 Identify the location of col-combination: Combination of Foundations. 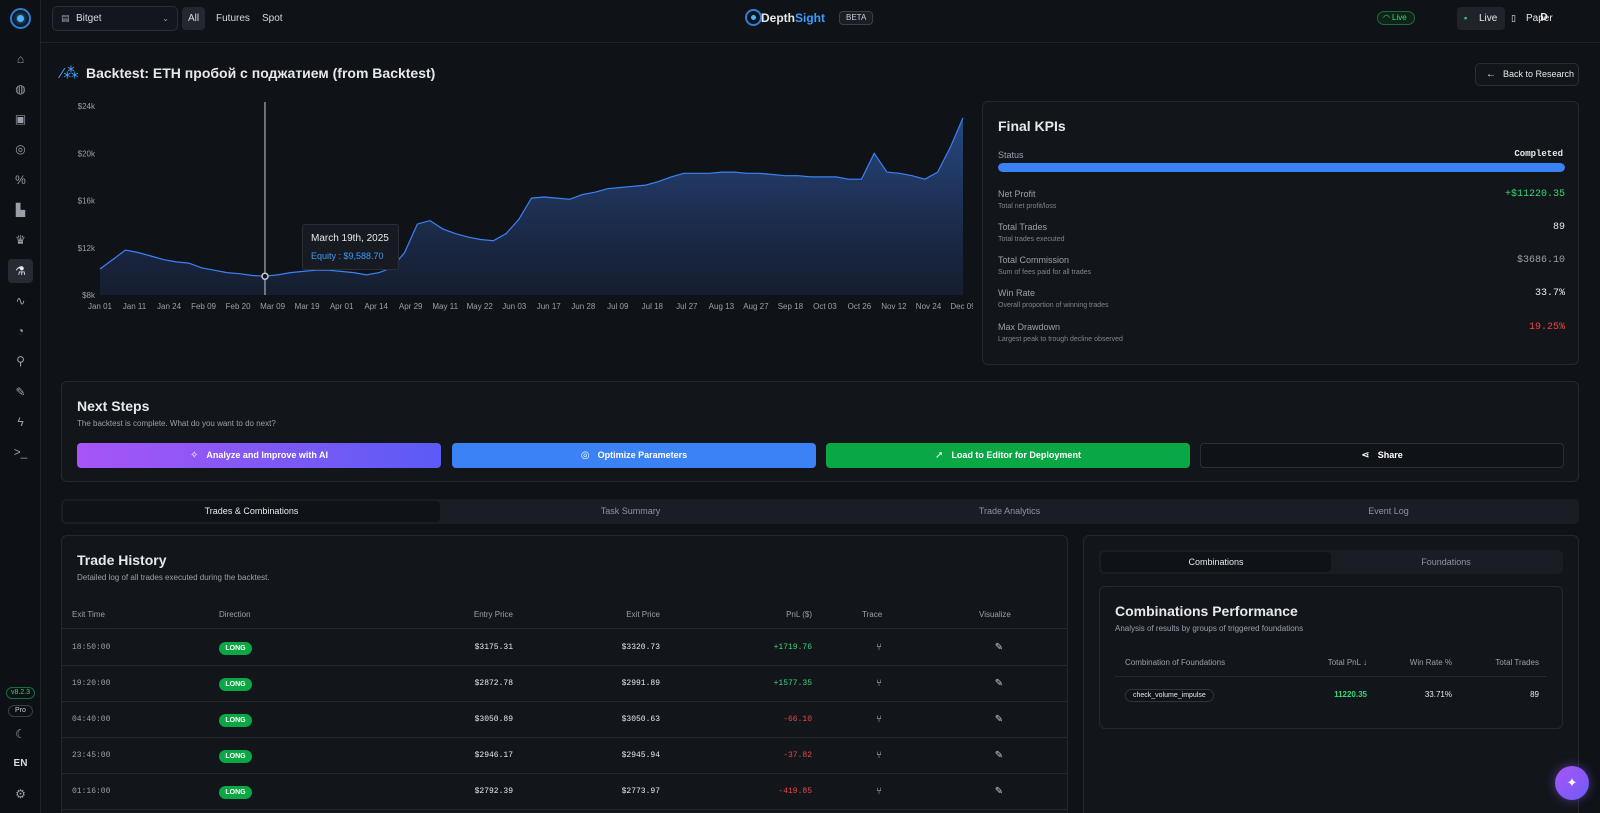
(1175, 662).